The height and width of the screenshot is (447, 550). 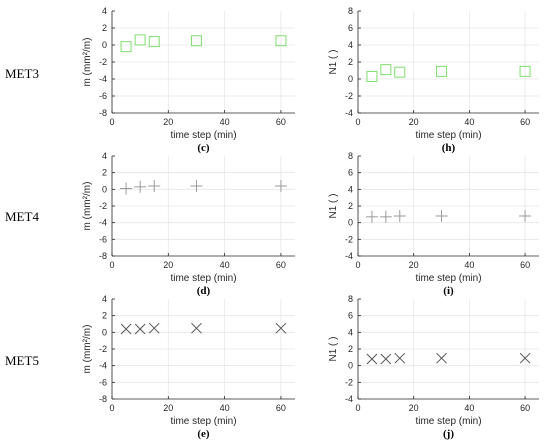 I want to click on y-tick-label: 8, so click(x=350, y=11).